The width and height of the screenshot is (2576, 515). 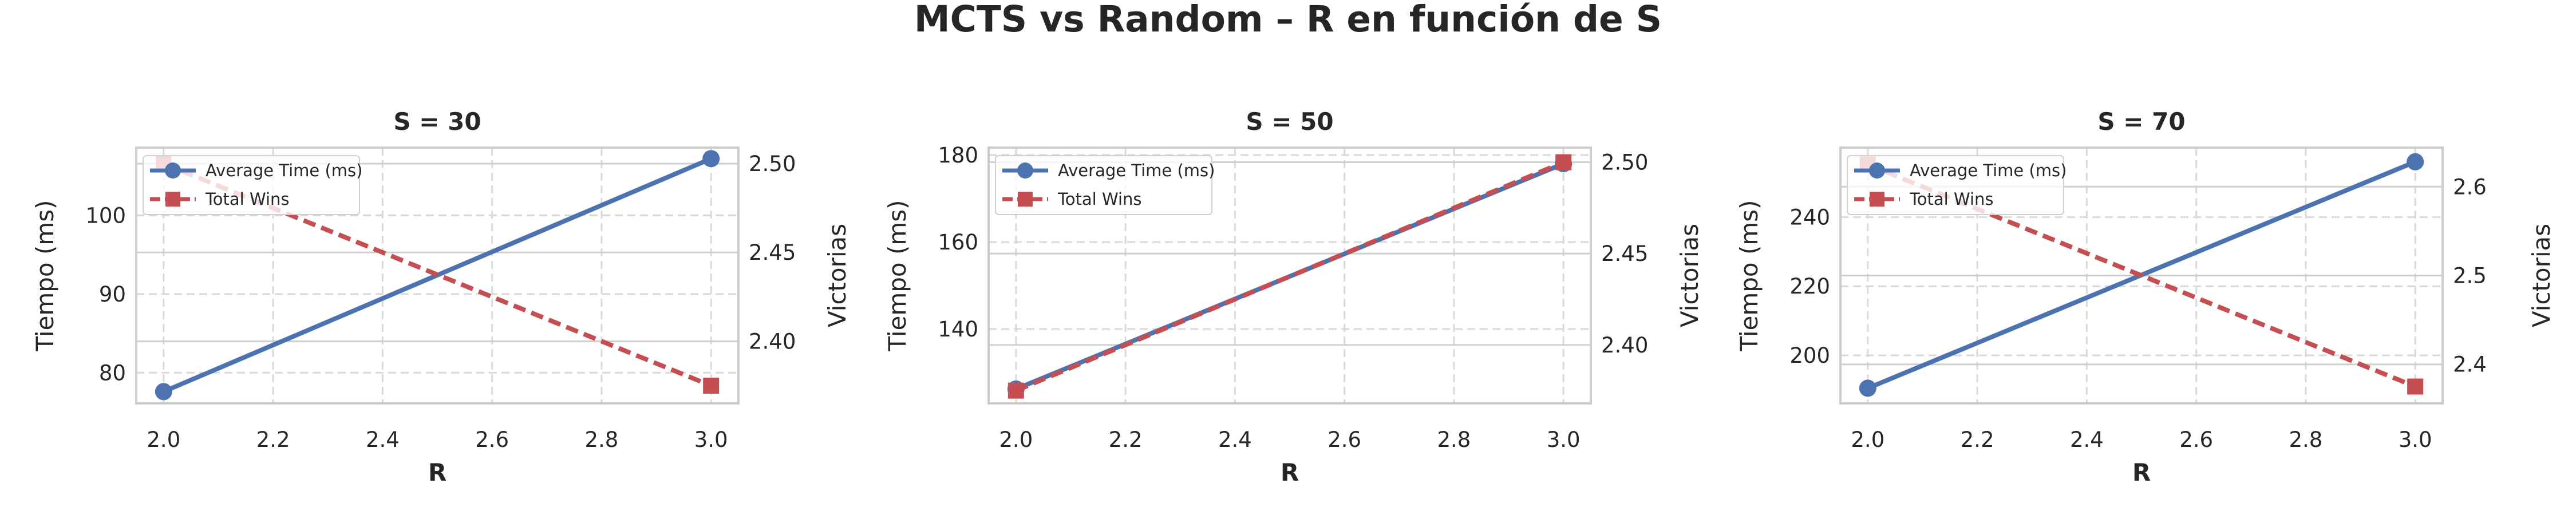 What do you see at coordinates (2470, 187) in the screenshot?
I see `y2-tick-label: 2.6` at bounding box center [2470, 187].